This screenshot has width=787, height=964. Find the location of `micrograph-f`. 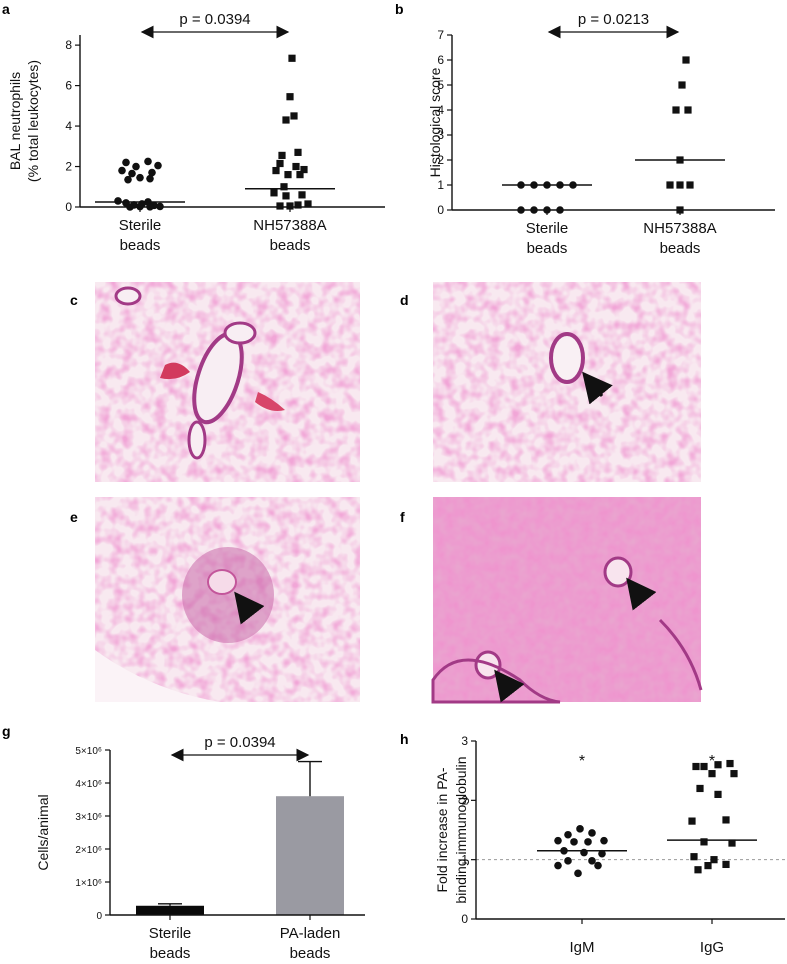

micrograph-f is located at coordinates (567, 600).